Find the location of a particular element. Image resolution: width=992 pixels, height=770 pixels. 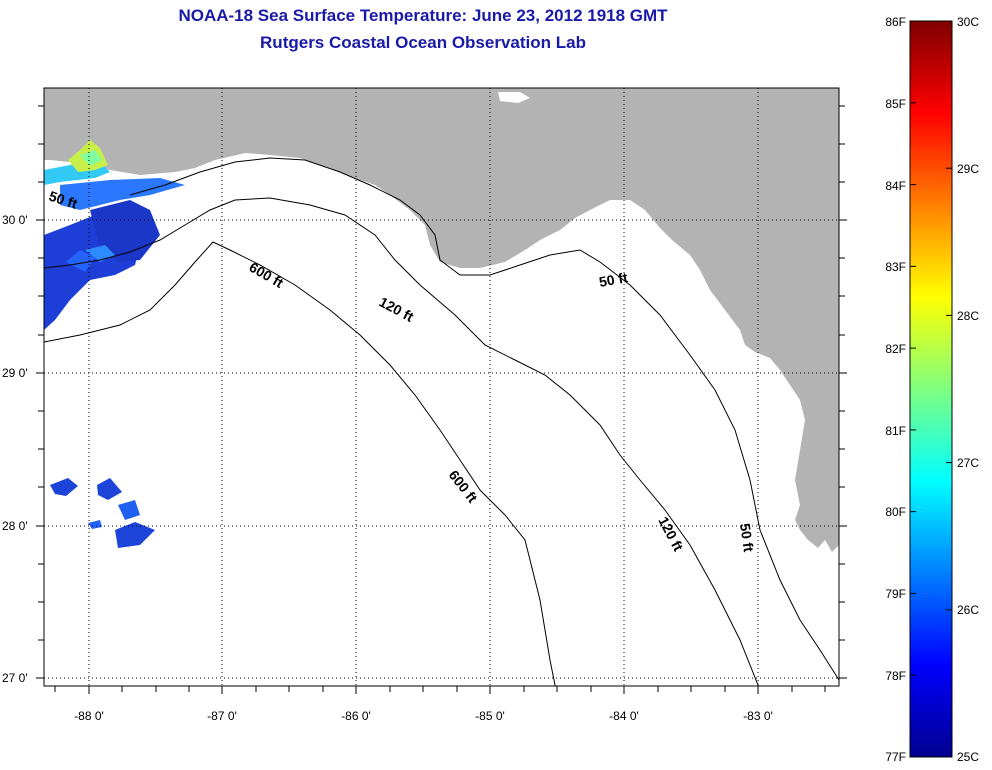

colorbar-fahrenheit-labels: 86F 85F 84F 83F 82F 81F 80F 79F 78F 77F is located at coordinates (895, 389).